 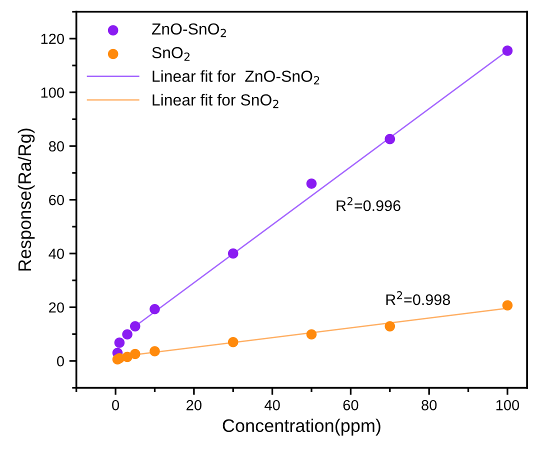 I want to click on legend-label: Linear fit for SnO$_{2}$, so click(x=215, y=101).